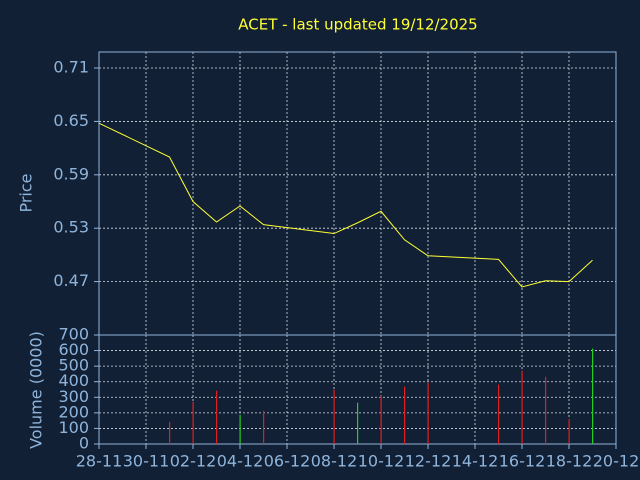 This screenshot has height=480, width=640. I want to click on x-tick-label: 02-12, so click(193, 461).